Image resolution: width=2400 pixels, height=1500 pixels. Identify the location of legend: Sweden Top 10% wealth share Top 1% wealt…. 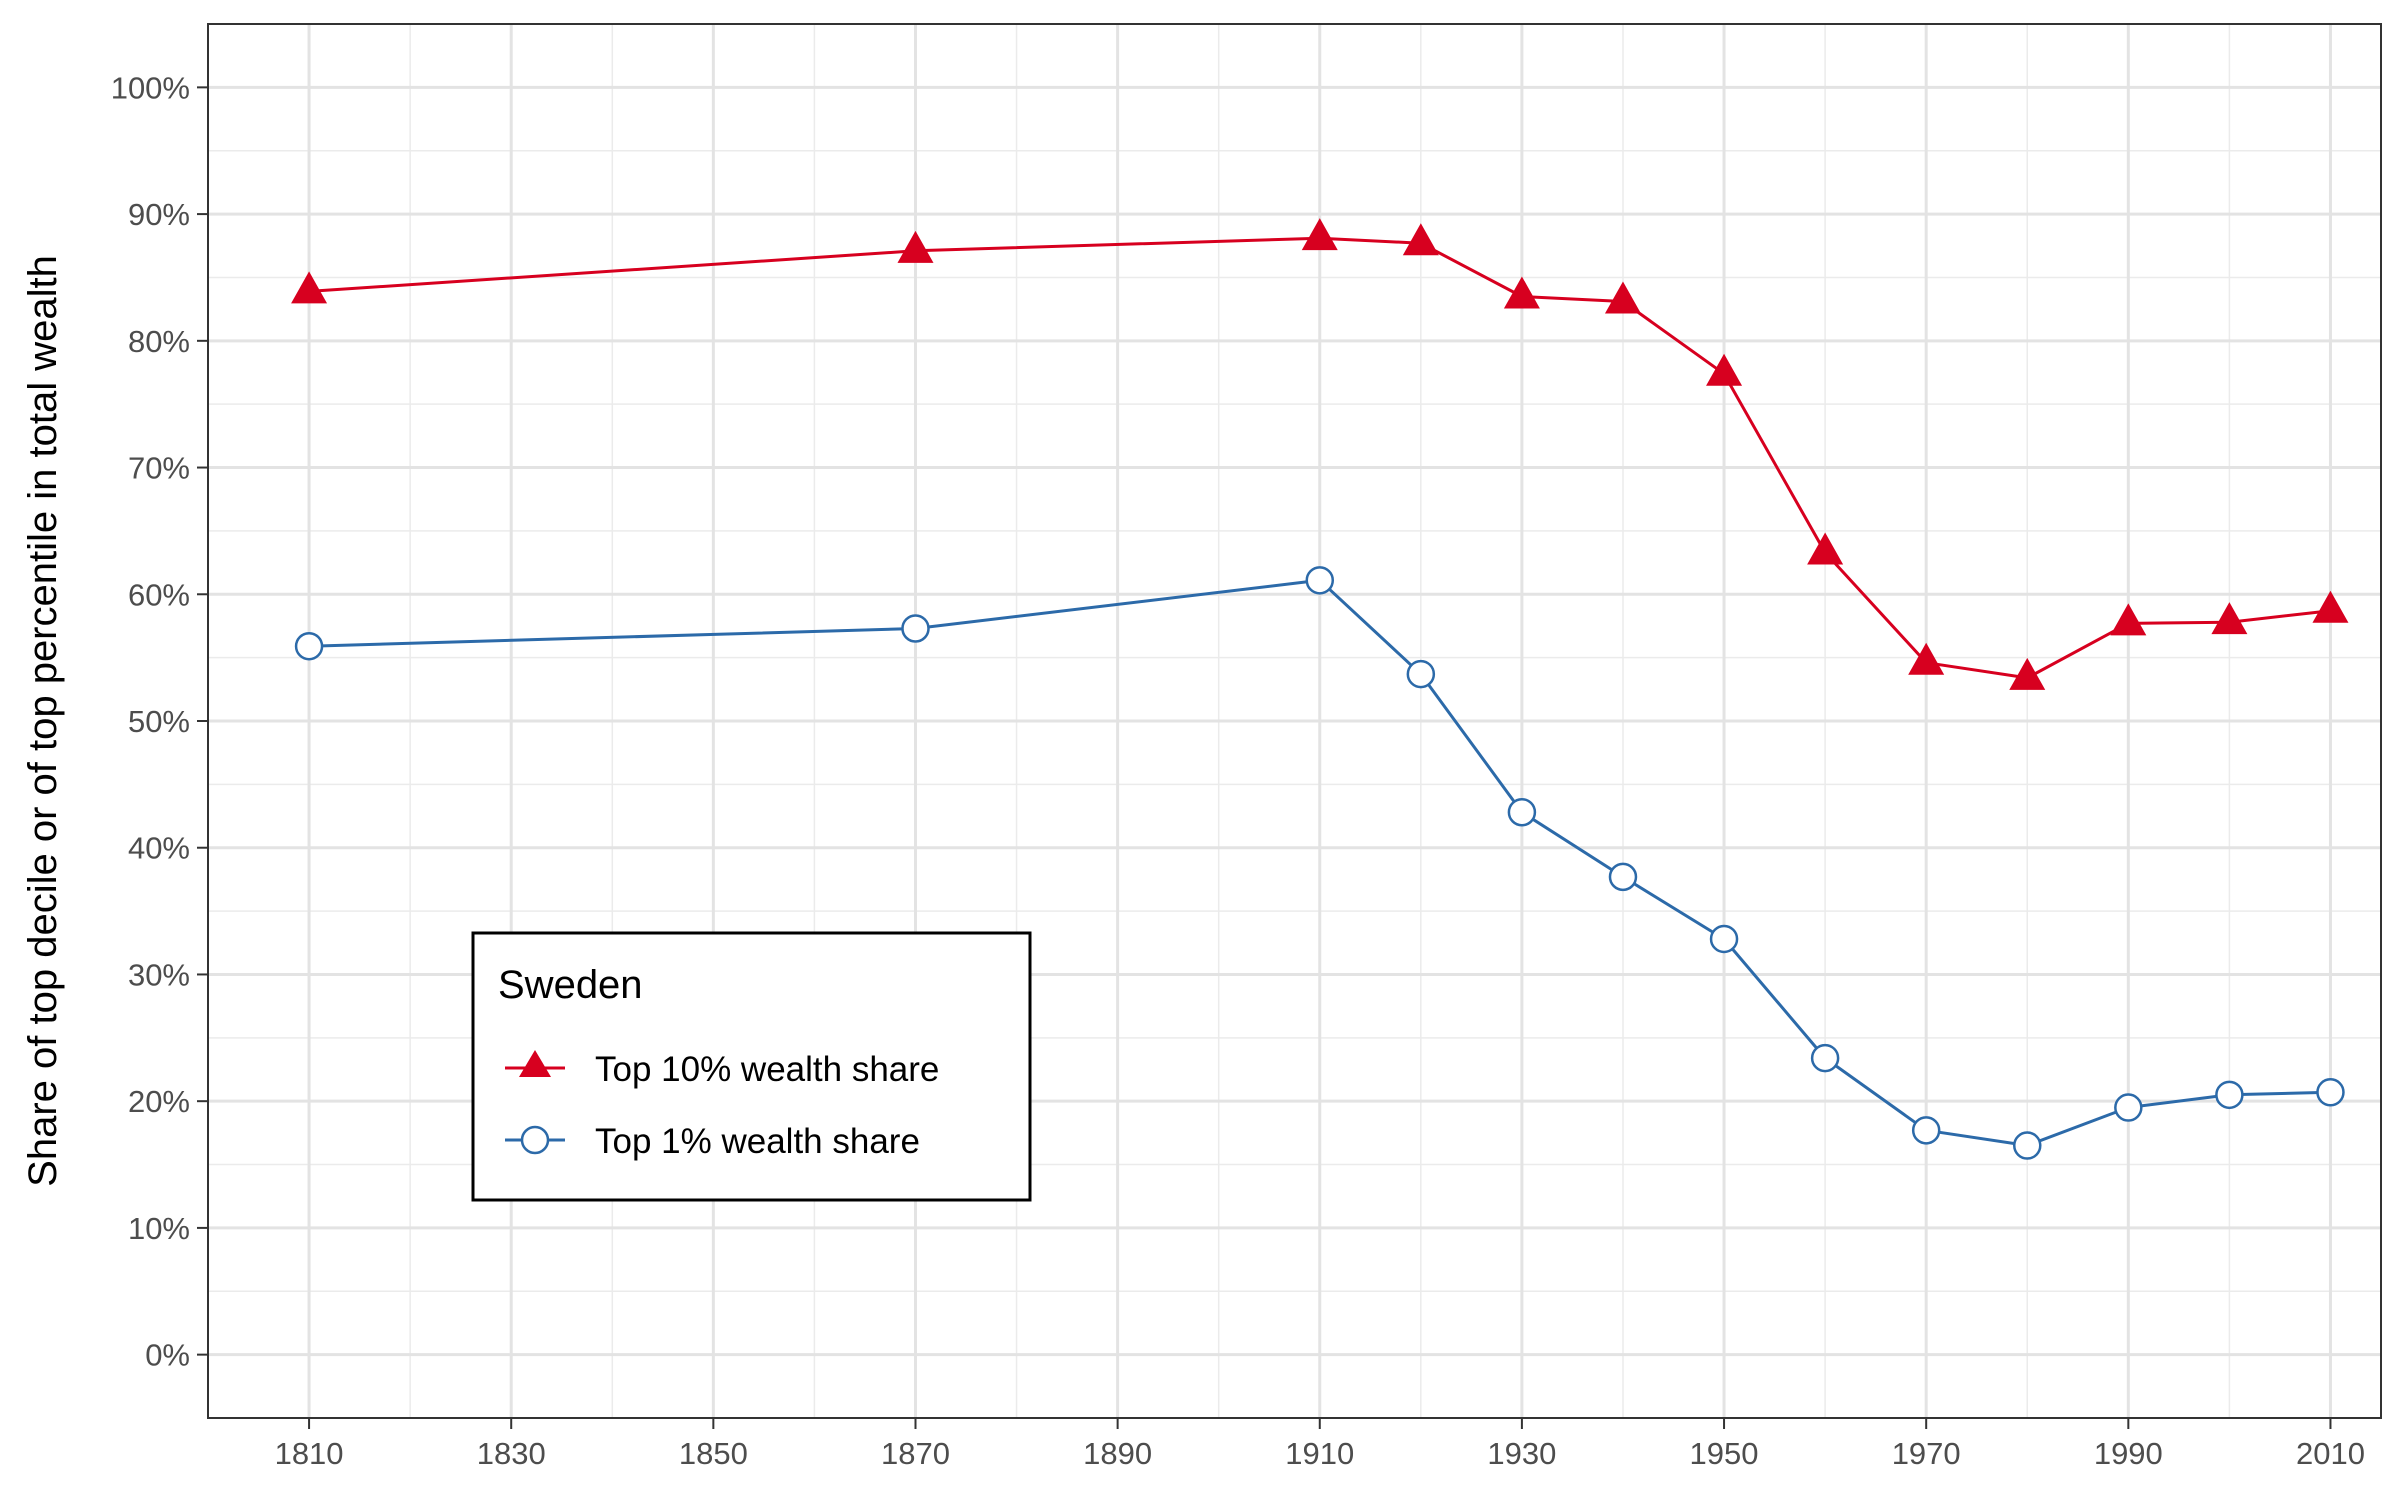
(751, 1066).